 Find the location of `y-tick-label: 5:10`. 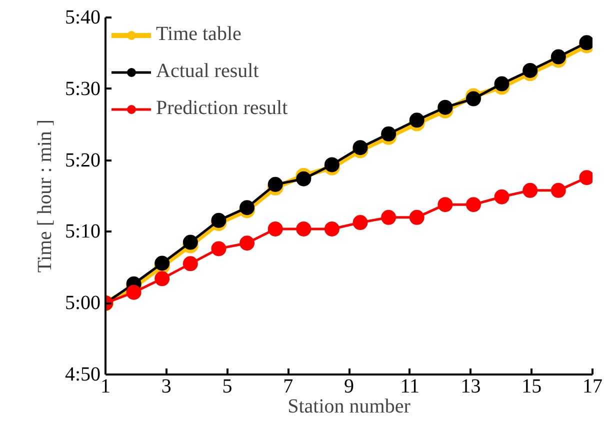

y-tick-label: 5:10 is located at coordinates (82, 231).